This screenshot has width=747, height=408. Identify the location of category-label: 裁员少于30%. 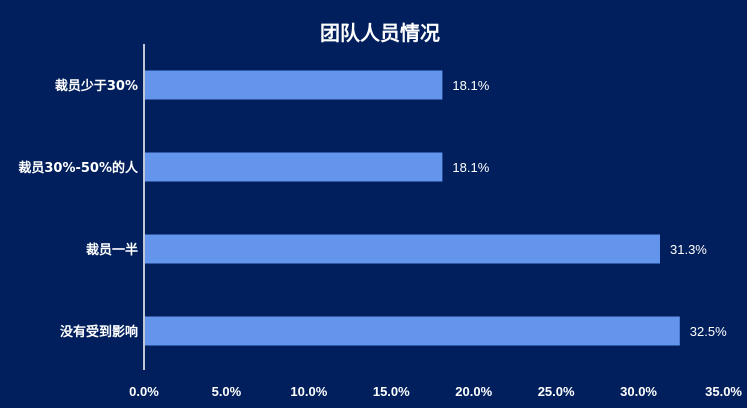
(96, 86).